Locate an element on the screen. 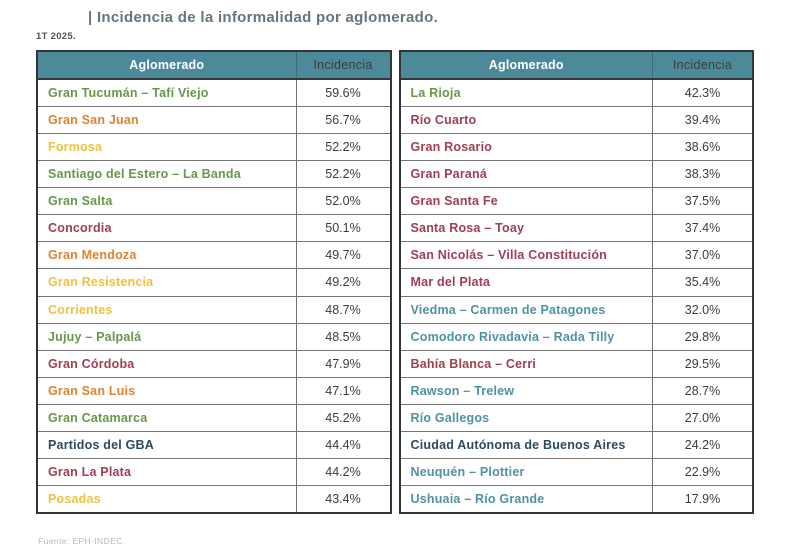 The height and width of the screenshot is (554, 790). table-row: Gran La Plata 44.2% is located at coordinates (214, 471).